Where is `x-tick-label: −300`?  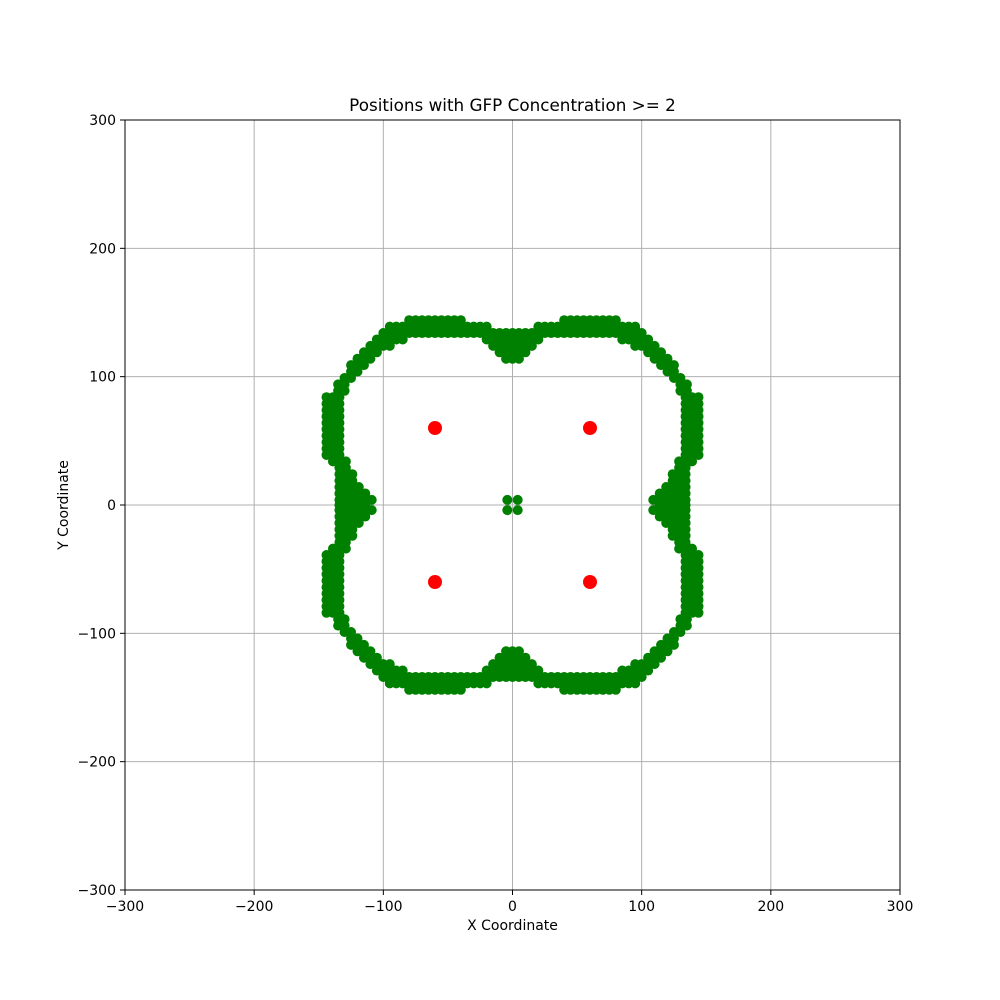
x-tick-label: −300 is located at coordinates (125, 907).